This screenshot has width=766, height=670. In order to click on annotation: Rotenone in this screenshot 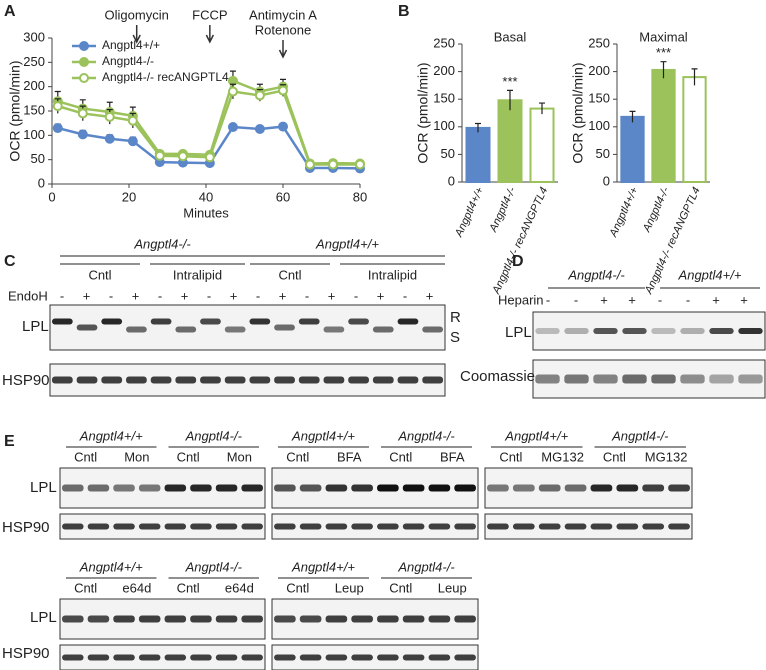, I will do `click(283, 29)`.